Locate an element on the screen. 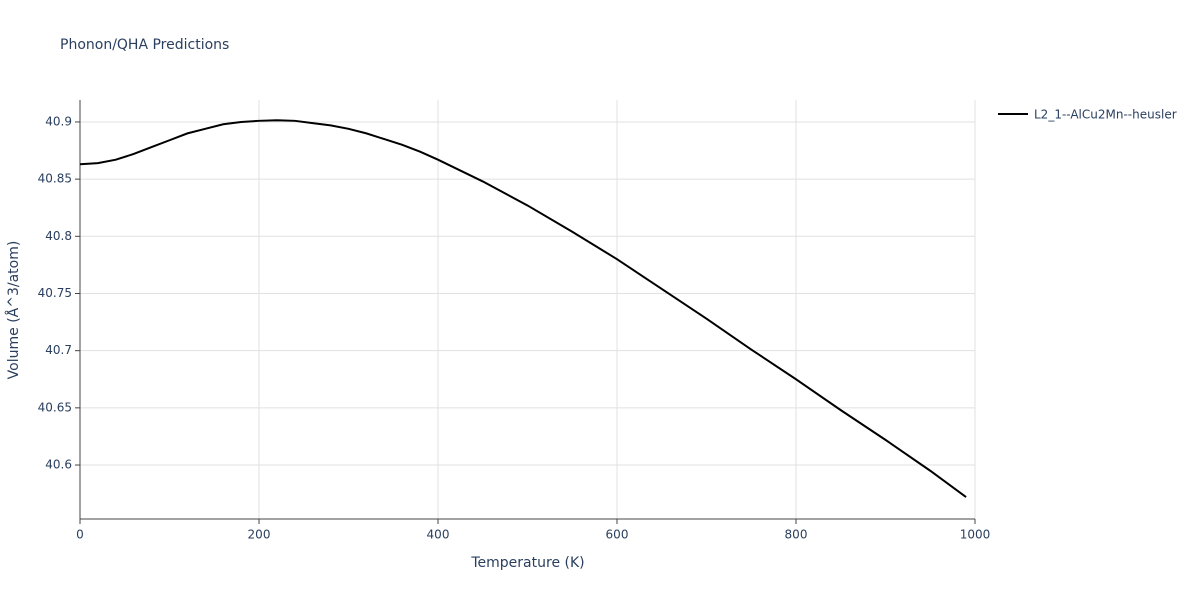  x-tick-label: 0 is located at coordinates (80, 535).